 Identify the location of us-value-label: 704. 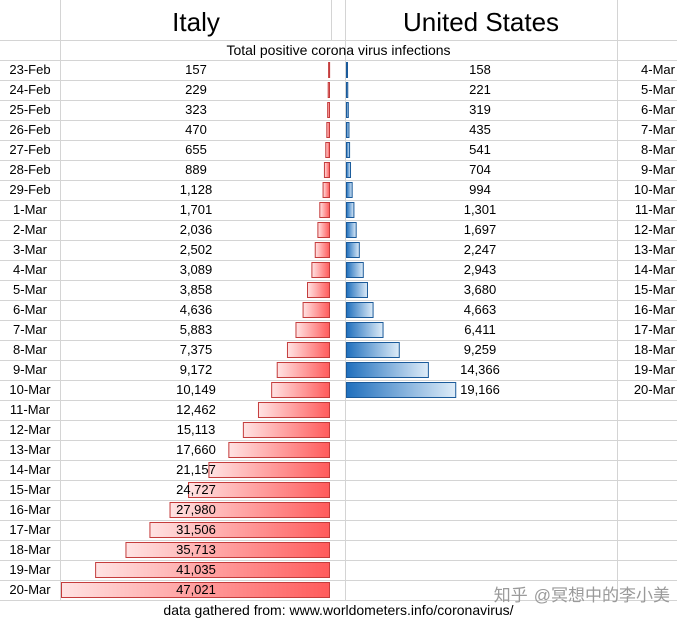
(480, 169).